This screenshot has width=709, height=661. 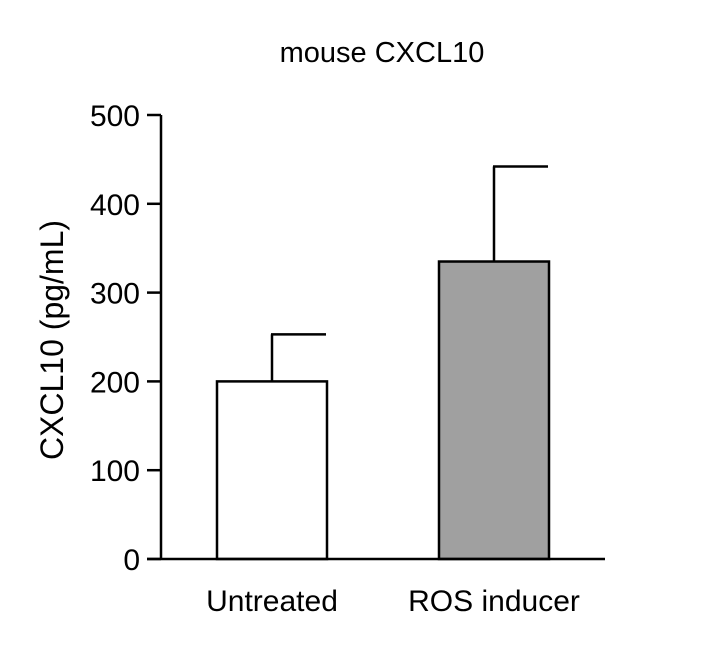 What do you see at coordinates (409, 273) in the screenshot?
I see `error-bars-layer` at bounding box center [409, 273].